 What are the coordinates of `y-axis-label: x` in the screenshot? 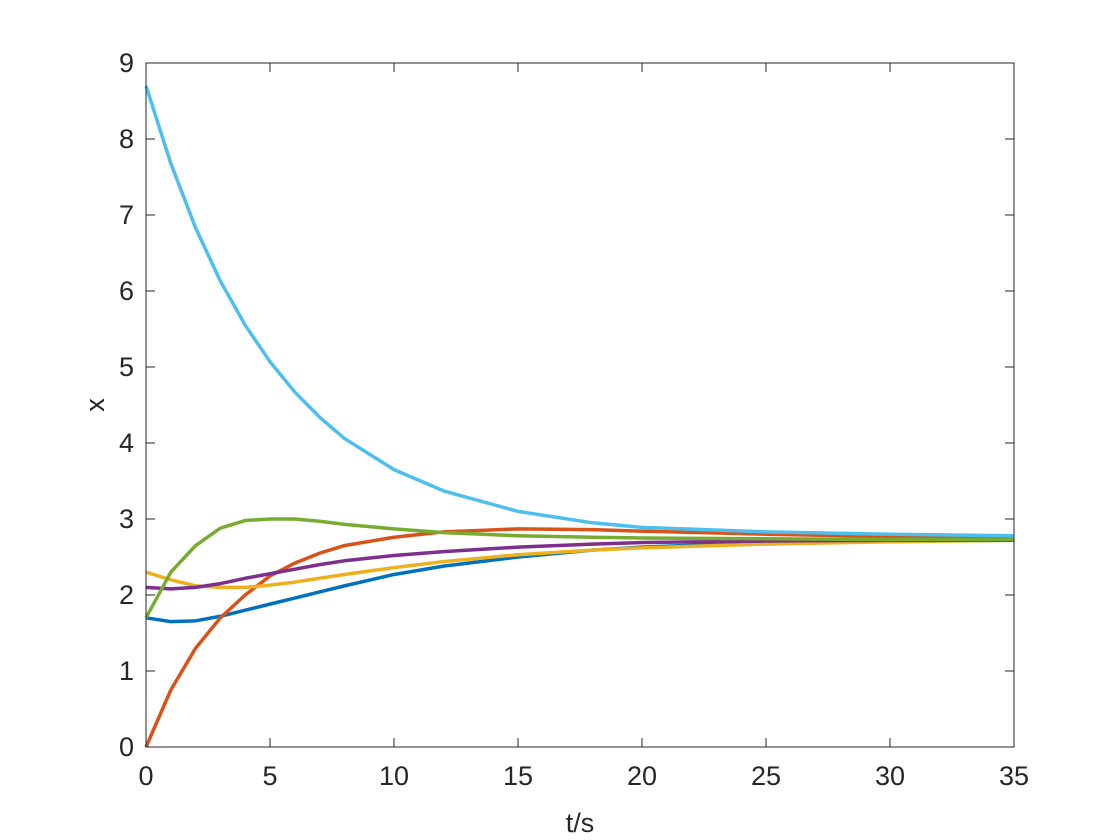 It's located at (95, 405).